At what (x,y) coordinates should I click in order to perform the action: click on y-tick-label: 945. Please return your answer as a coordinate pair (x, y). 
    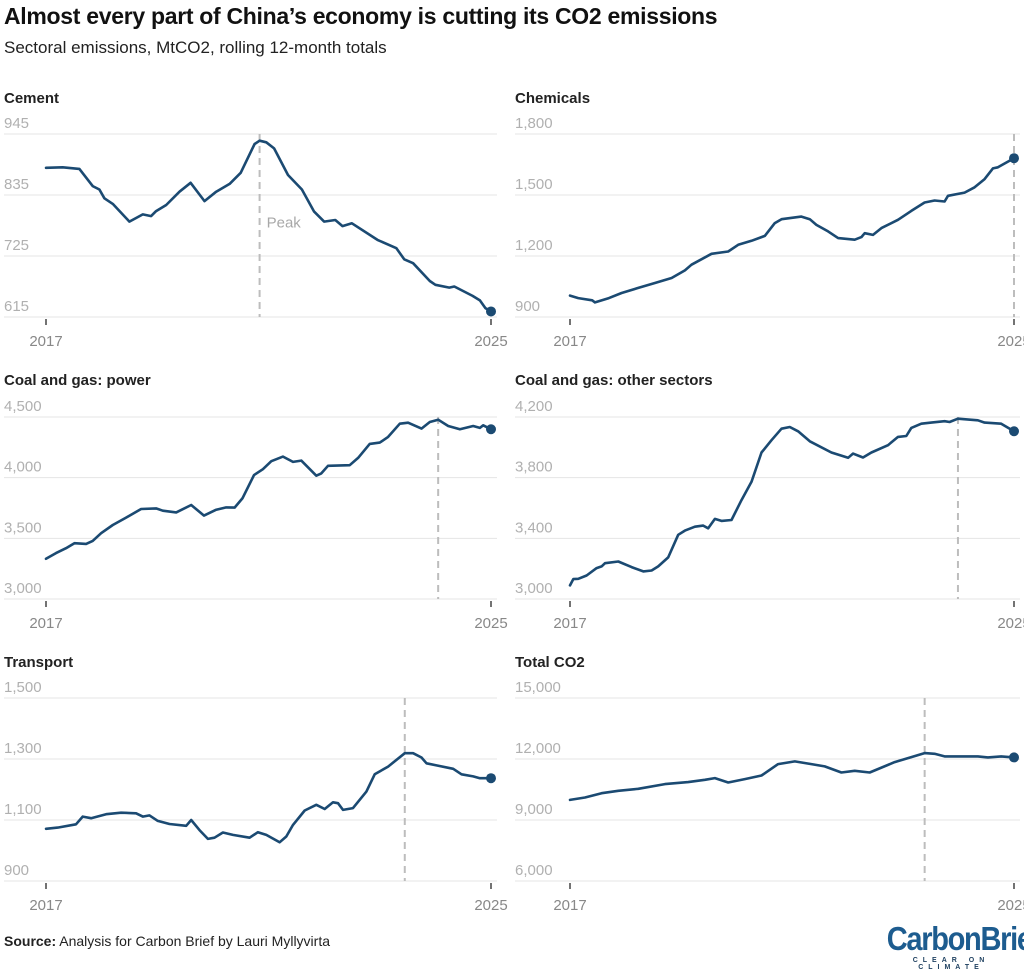
    Looking at the image, I should click on (16, 123).